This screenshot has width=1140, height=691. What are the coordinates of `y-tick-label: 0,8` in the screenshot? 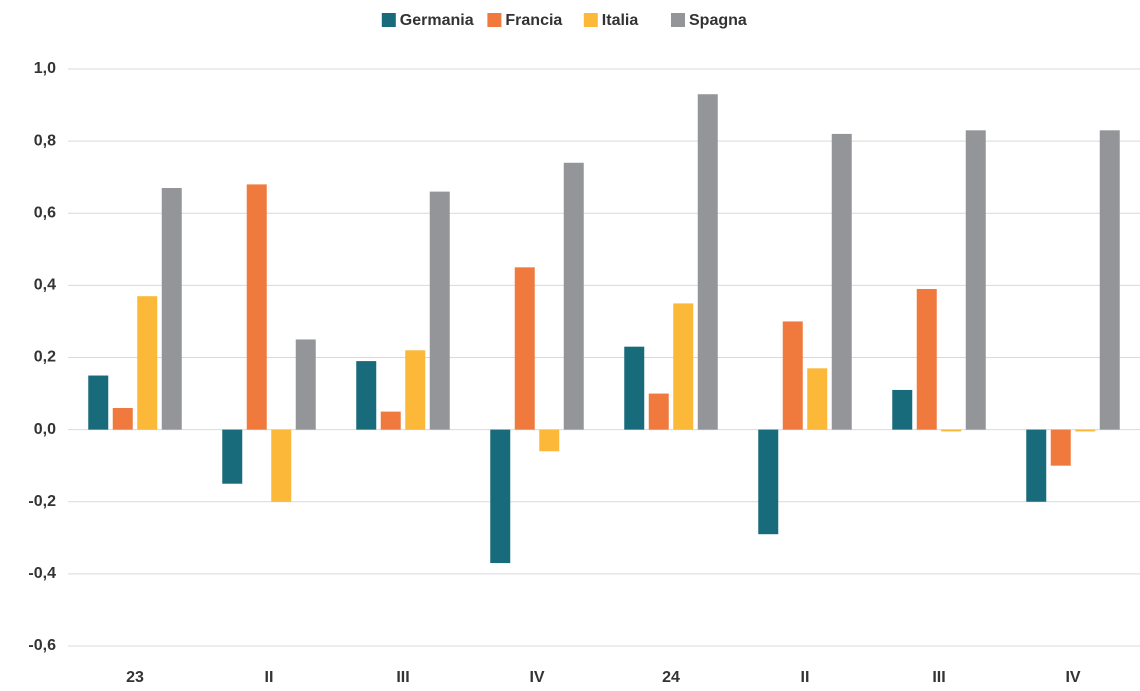 It's located at (45, 140).